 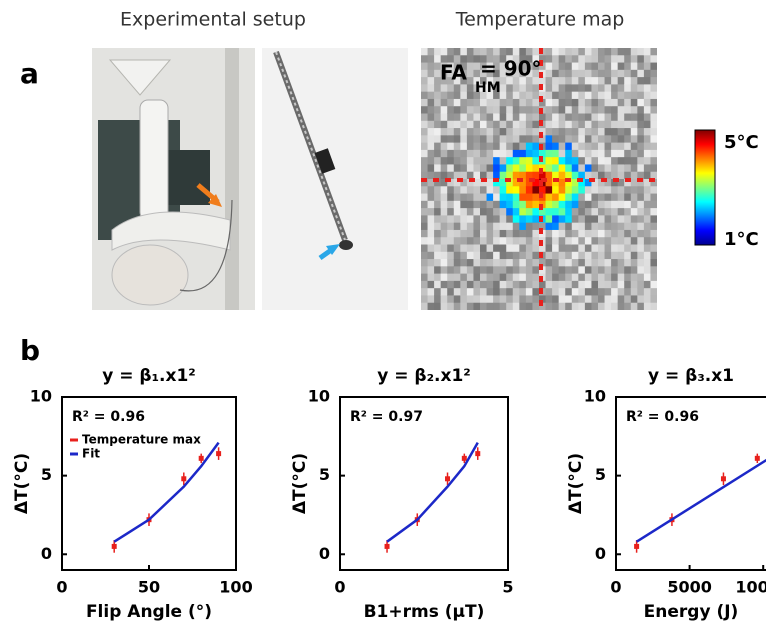 I want to click on y-tick-label: 5, so click(x=46, y=474).